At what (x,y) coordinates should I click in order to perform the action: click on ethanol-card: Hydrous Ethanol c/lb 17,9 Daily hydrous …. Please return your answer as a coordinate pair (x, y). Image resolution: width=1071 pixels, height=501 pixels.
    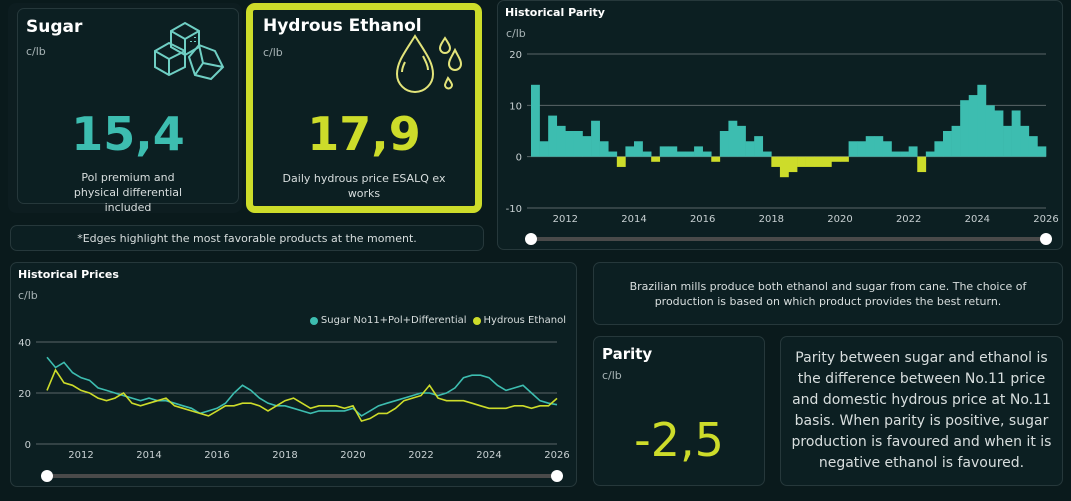
    Looking at the image, I should click on (364, 108).